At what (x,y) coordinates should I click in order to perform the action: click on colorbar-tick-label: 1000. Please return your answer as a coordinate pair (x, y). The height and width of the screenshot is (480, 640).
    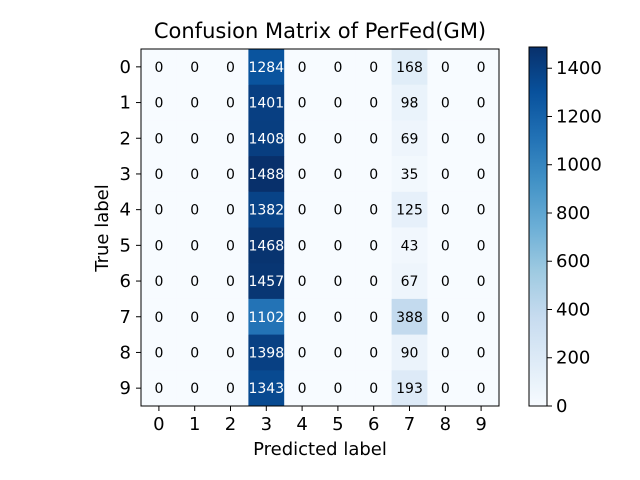
    Looking at the image, I should click on (579, 165).